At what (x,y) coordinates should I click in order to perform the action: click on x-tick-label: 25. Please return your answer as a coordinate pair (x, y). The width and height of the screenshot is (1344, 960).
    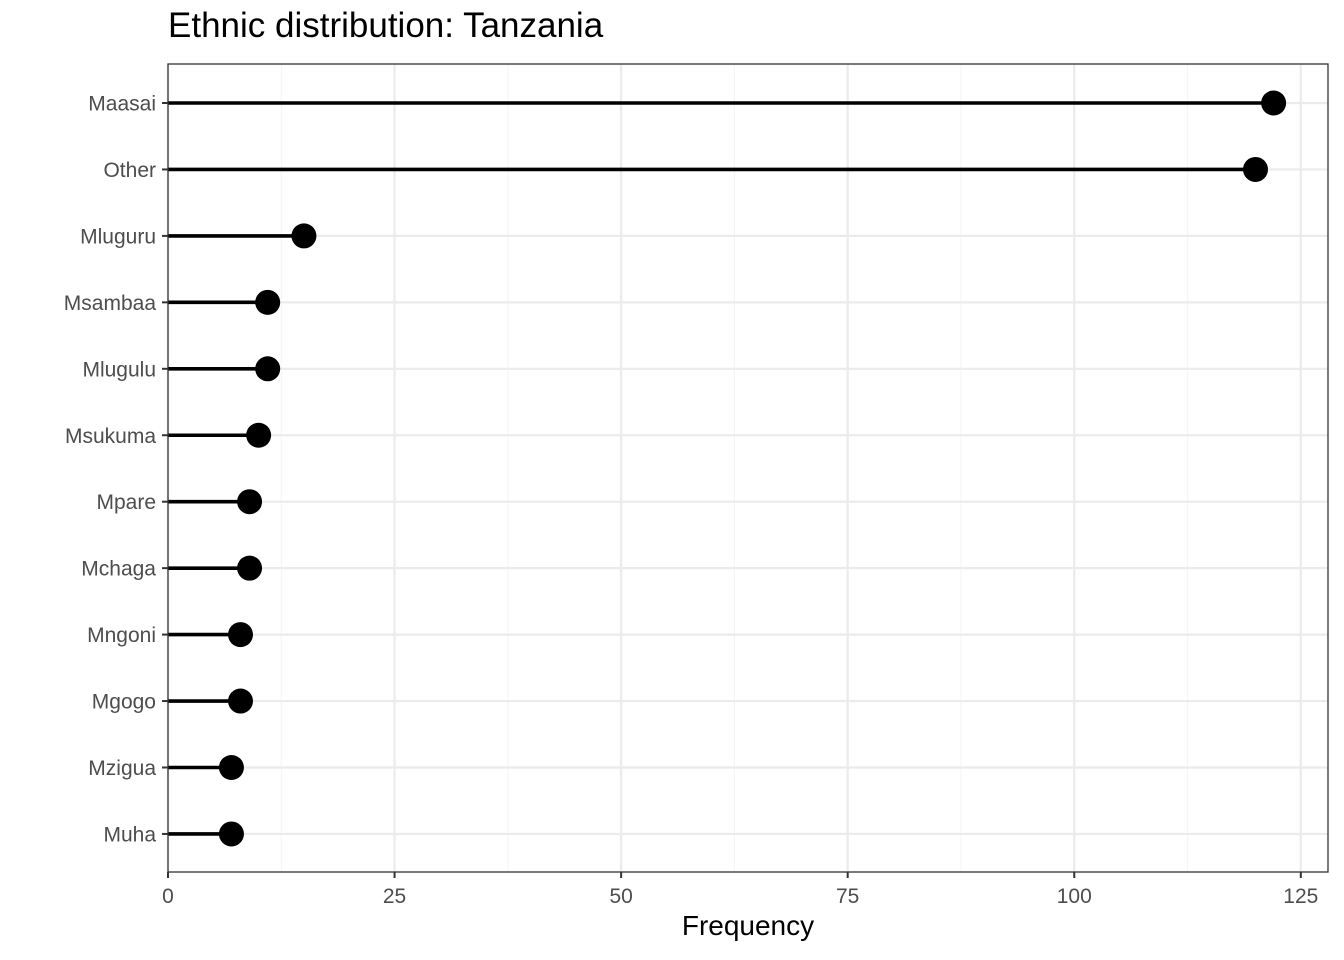
    Looking at the image, I should click on (394, 896).